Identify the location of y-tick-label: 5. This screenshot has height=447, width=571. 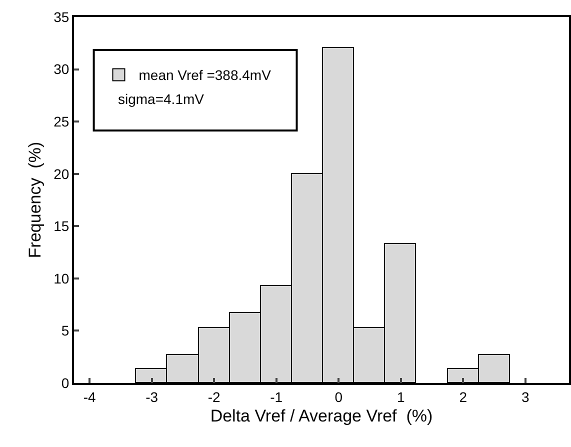
(65, 330).